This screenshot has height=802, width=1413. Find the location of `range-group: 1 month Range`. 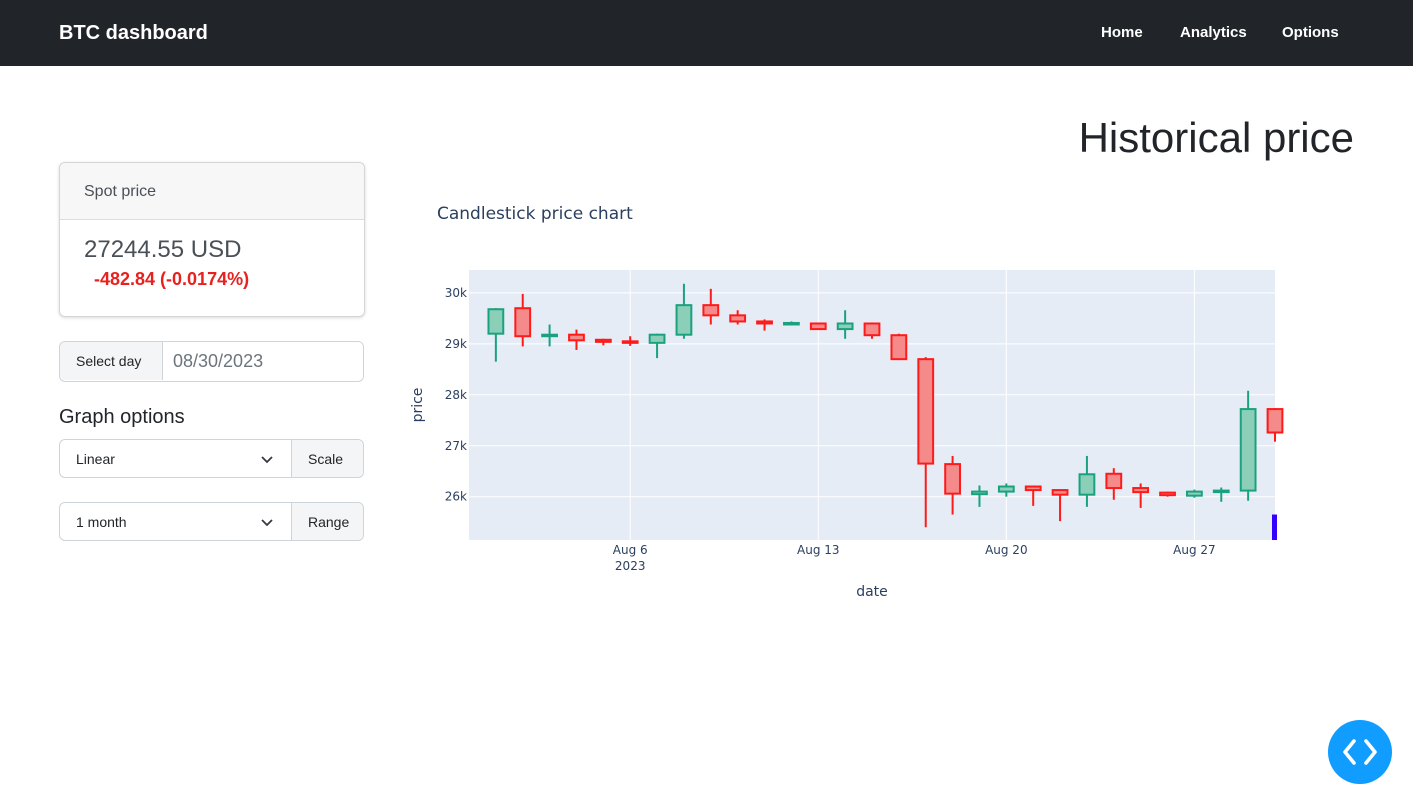

range-group: 1 month Range is located at coordinates (211, 521).